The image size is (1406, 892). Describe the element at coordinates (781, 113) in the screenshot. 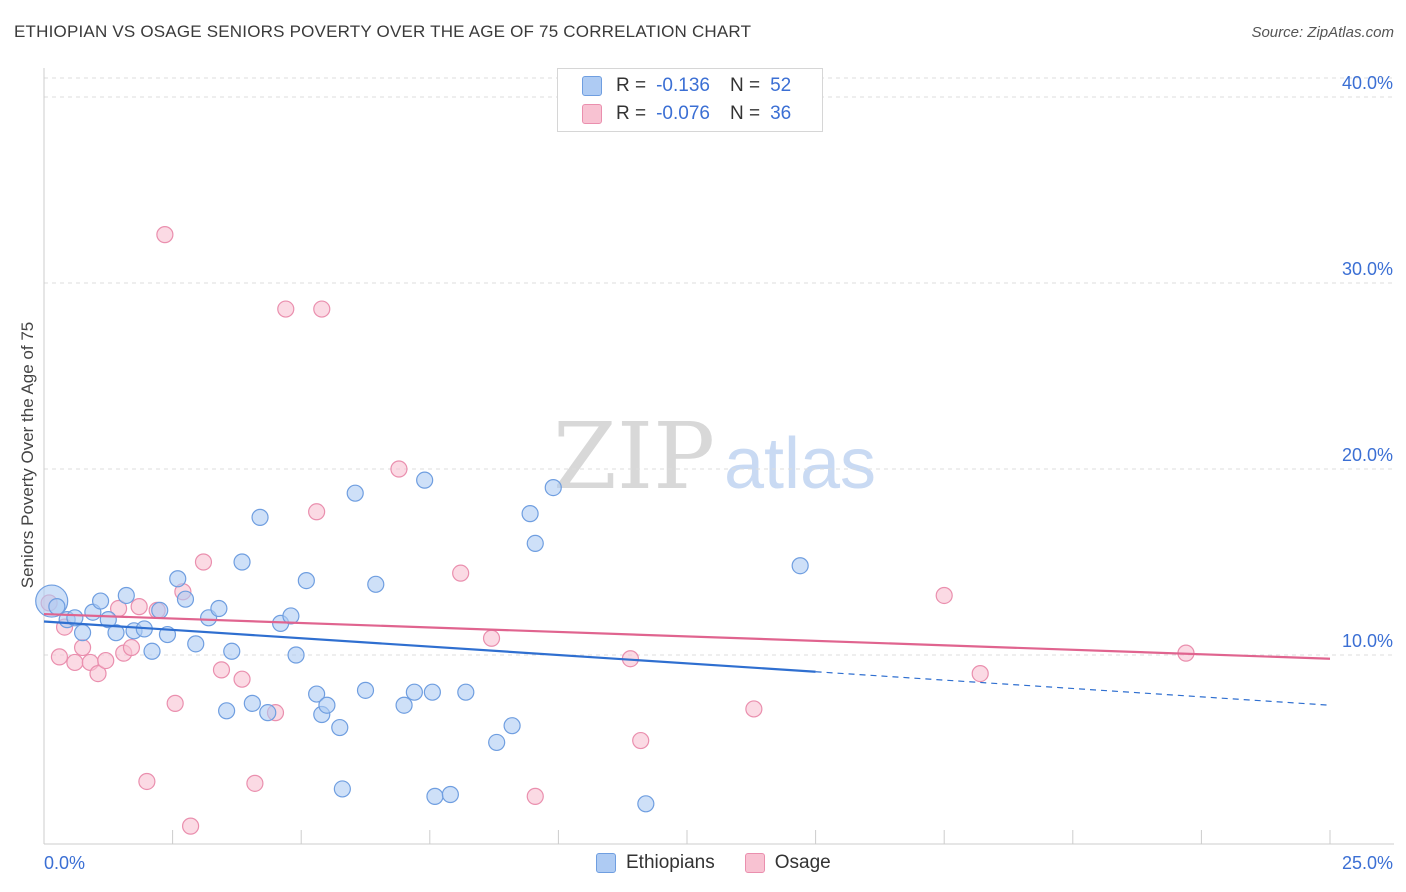

I see `n-value: 36` at that location.